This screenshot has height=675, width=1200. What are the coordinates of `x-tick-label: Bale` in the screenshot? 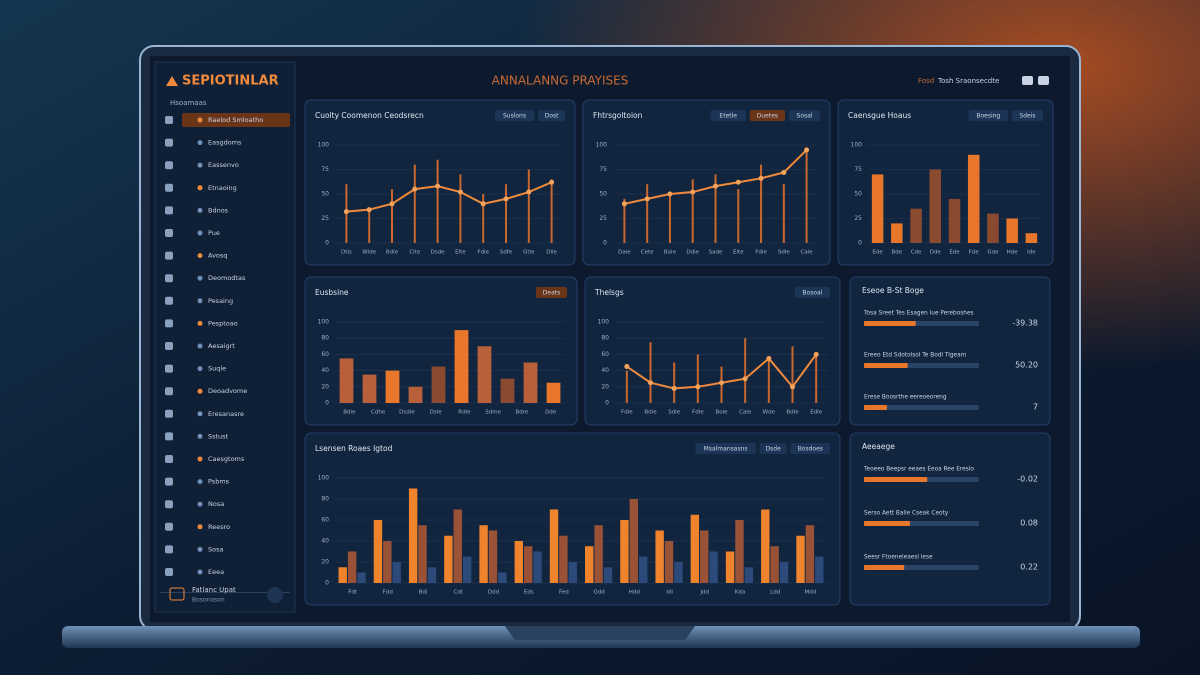 It's located at (670, 253).